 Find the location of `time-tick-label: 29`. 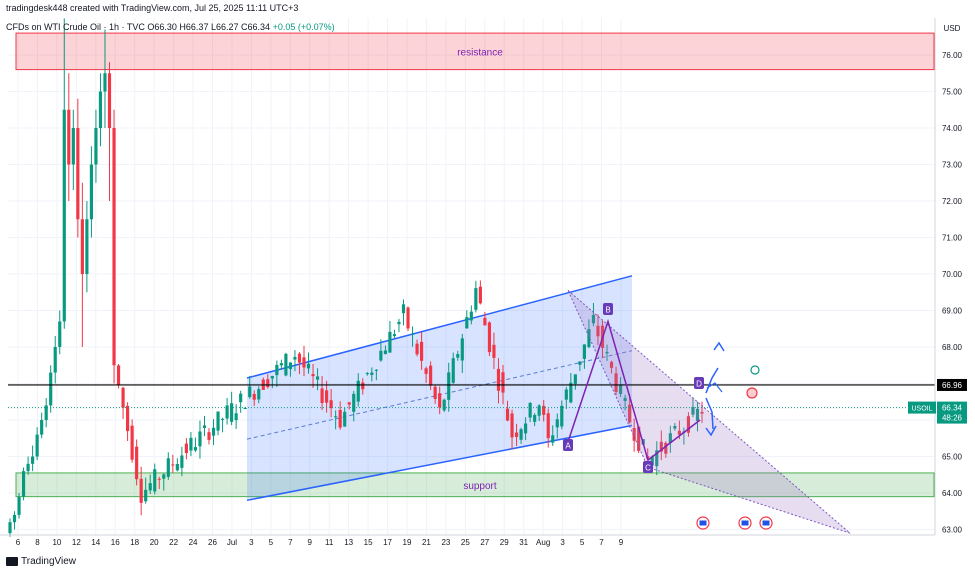

time-tick-label: 29 is located at coordinates (504, 542).